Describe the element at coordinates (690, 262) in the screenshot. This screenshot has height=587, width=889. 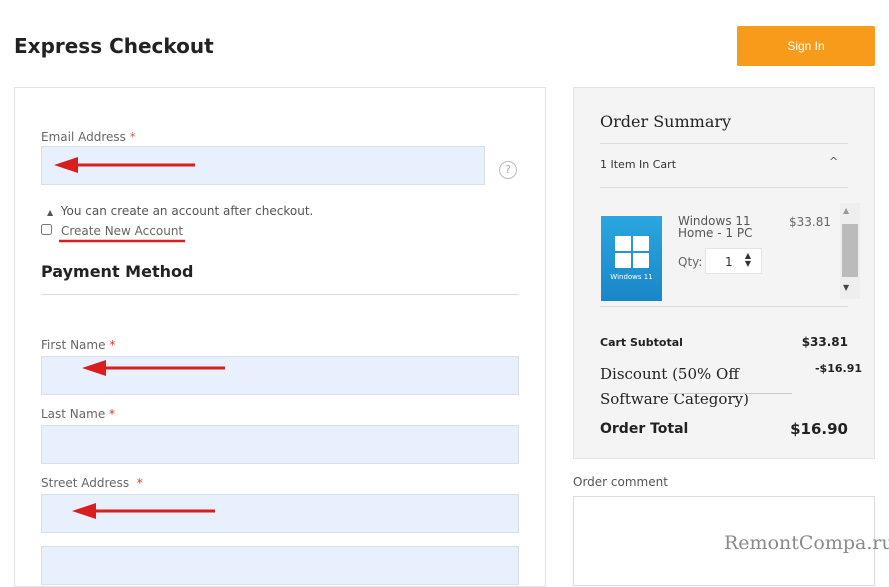
I see `qty-label: Qty:` at that location.